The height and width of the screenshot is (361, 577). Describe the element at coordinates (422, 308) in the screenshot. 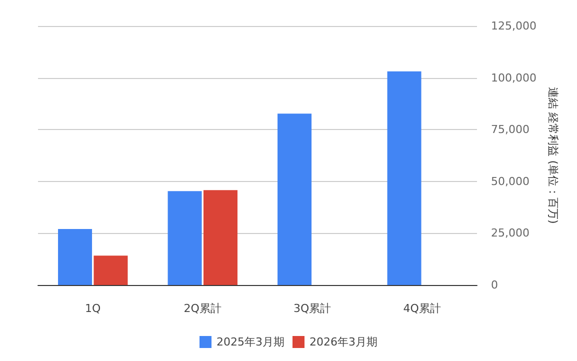

I see `x-tick-label: 4Q累計` at that location.